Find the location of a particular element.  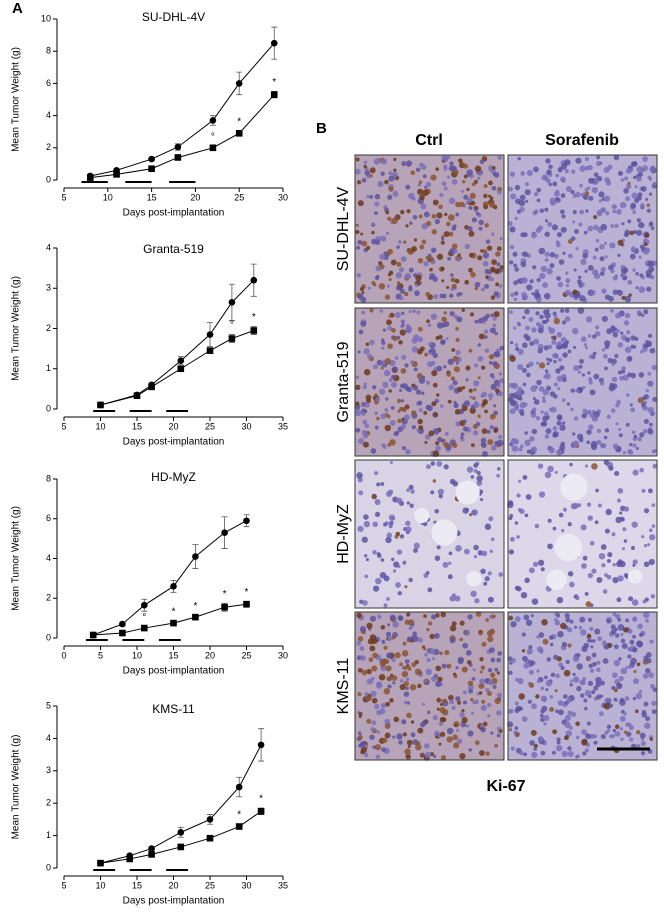

micrograph-frame is located at coordinates (429, 534).